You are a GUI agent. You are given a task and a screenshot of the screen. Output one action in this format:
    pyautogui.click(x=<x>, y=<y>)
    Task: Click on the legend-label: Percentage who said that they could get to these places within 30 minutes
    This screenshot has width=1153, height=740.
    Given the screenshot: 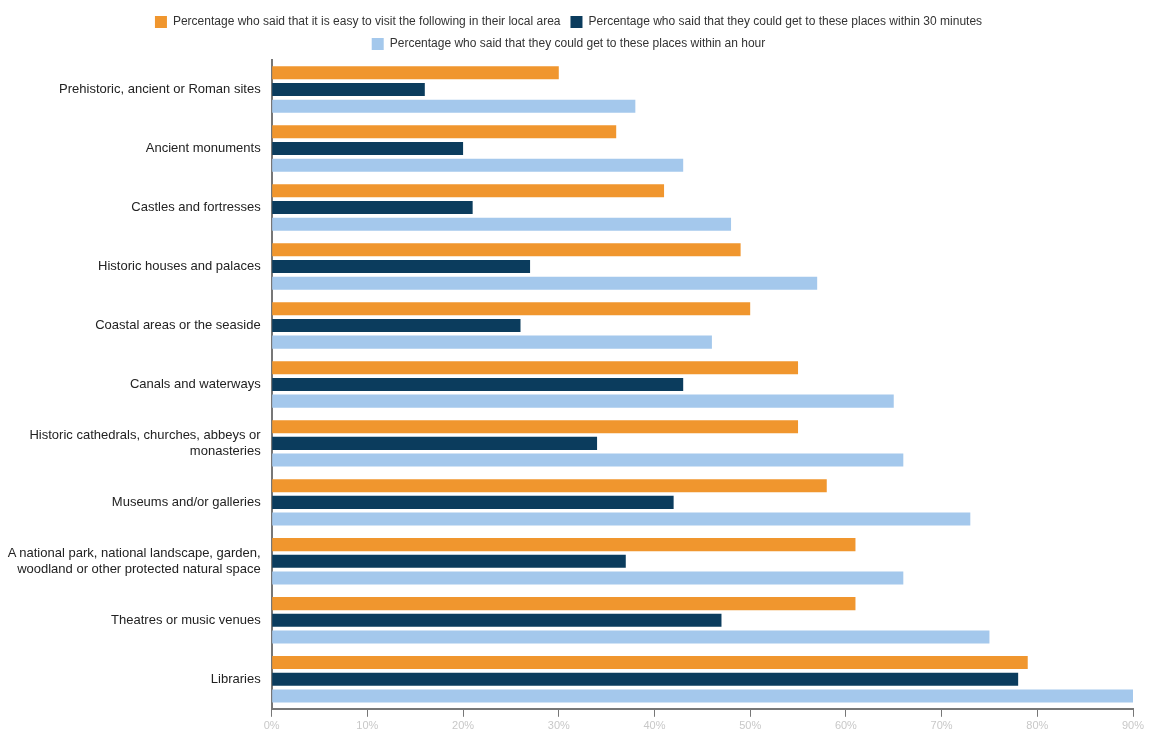 What is the action you would take?
    pyautogui.click(x=785, y=21)
    